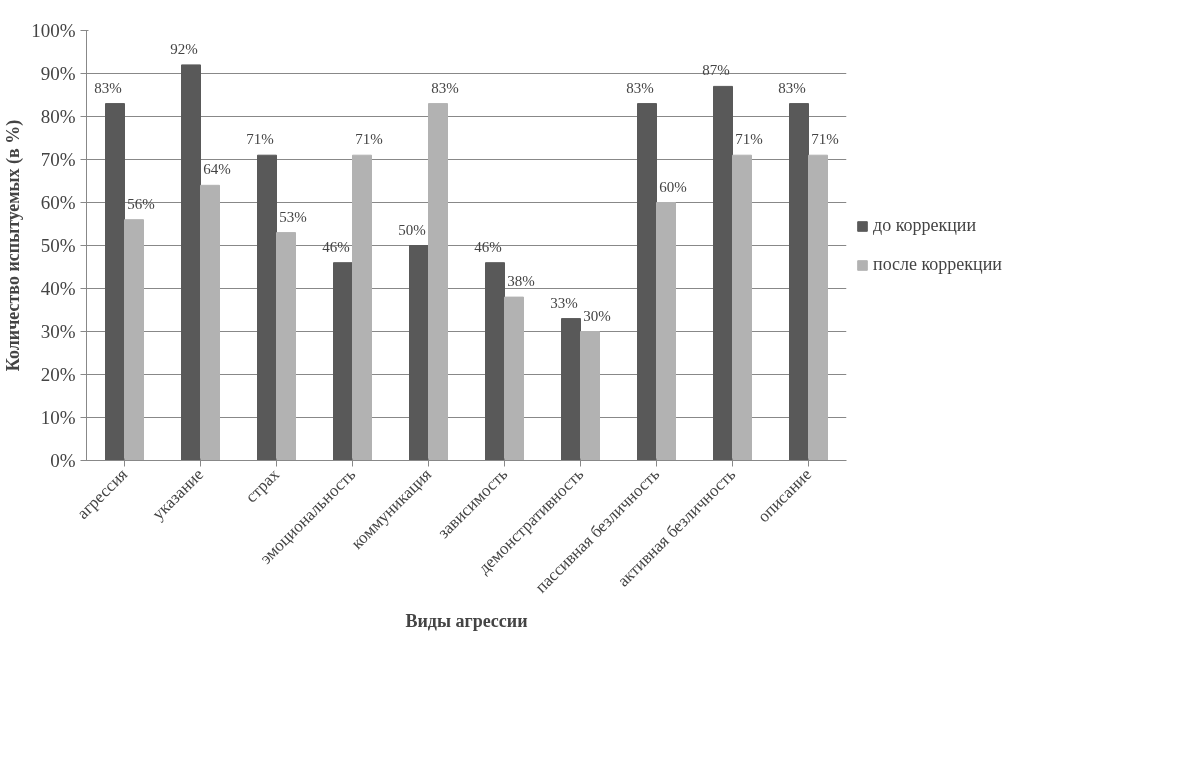 This screenshot has height=765, width=1181. What do you see at coordinates (58, 417) in the screenshot?
I see `y-tick-label: 10%` at bounding box center [58, 417].